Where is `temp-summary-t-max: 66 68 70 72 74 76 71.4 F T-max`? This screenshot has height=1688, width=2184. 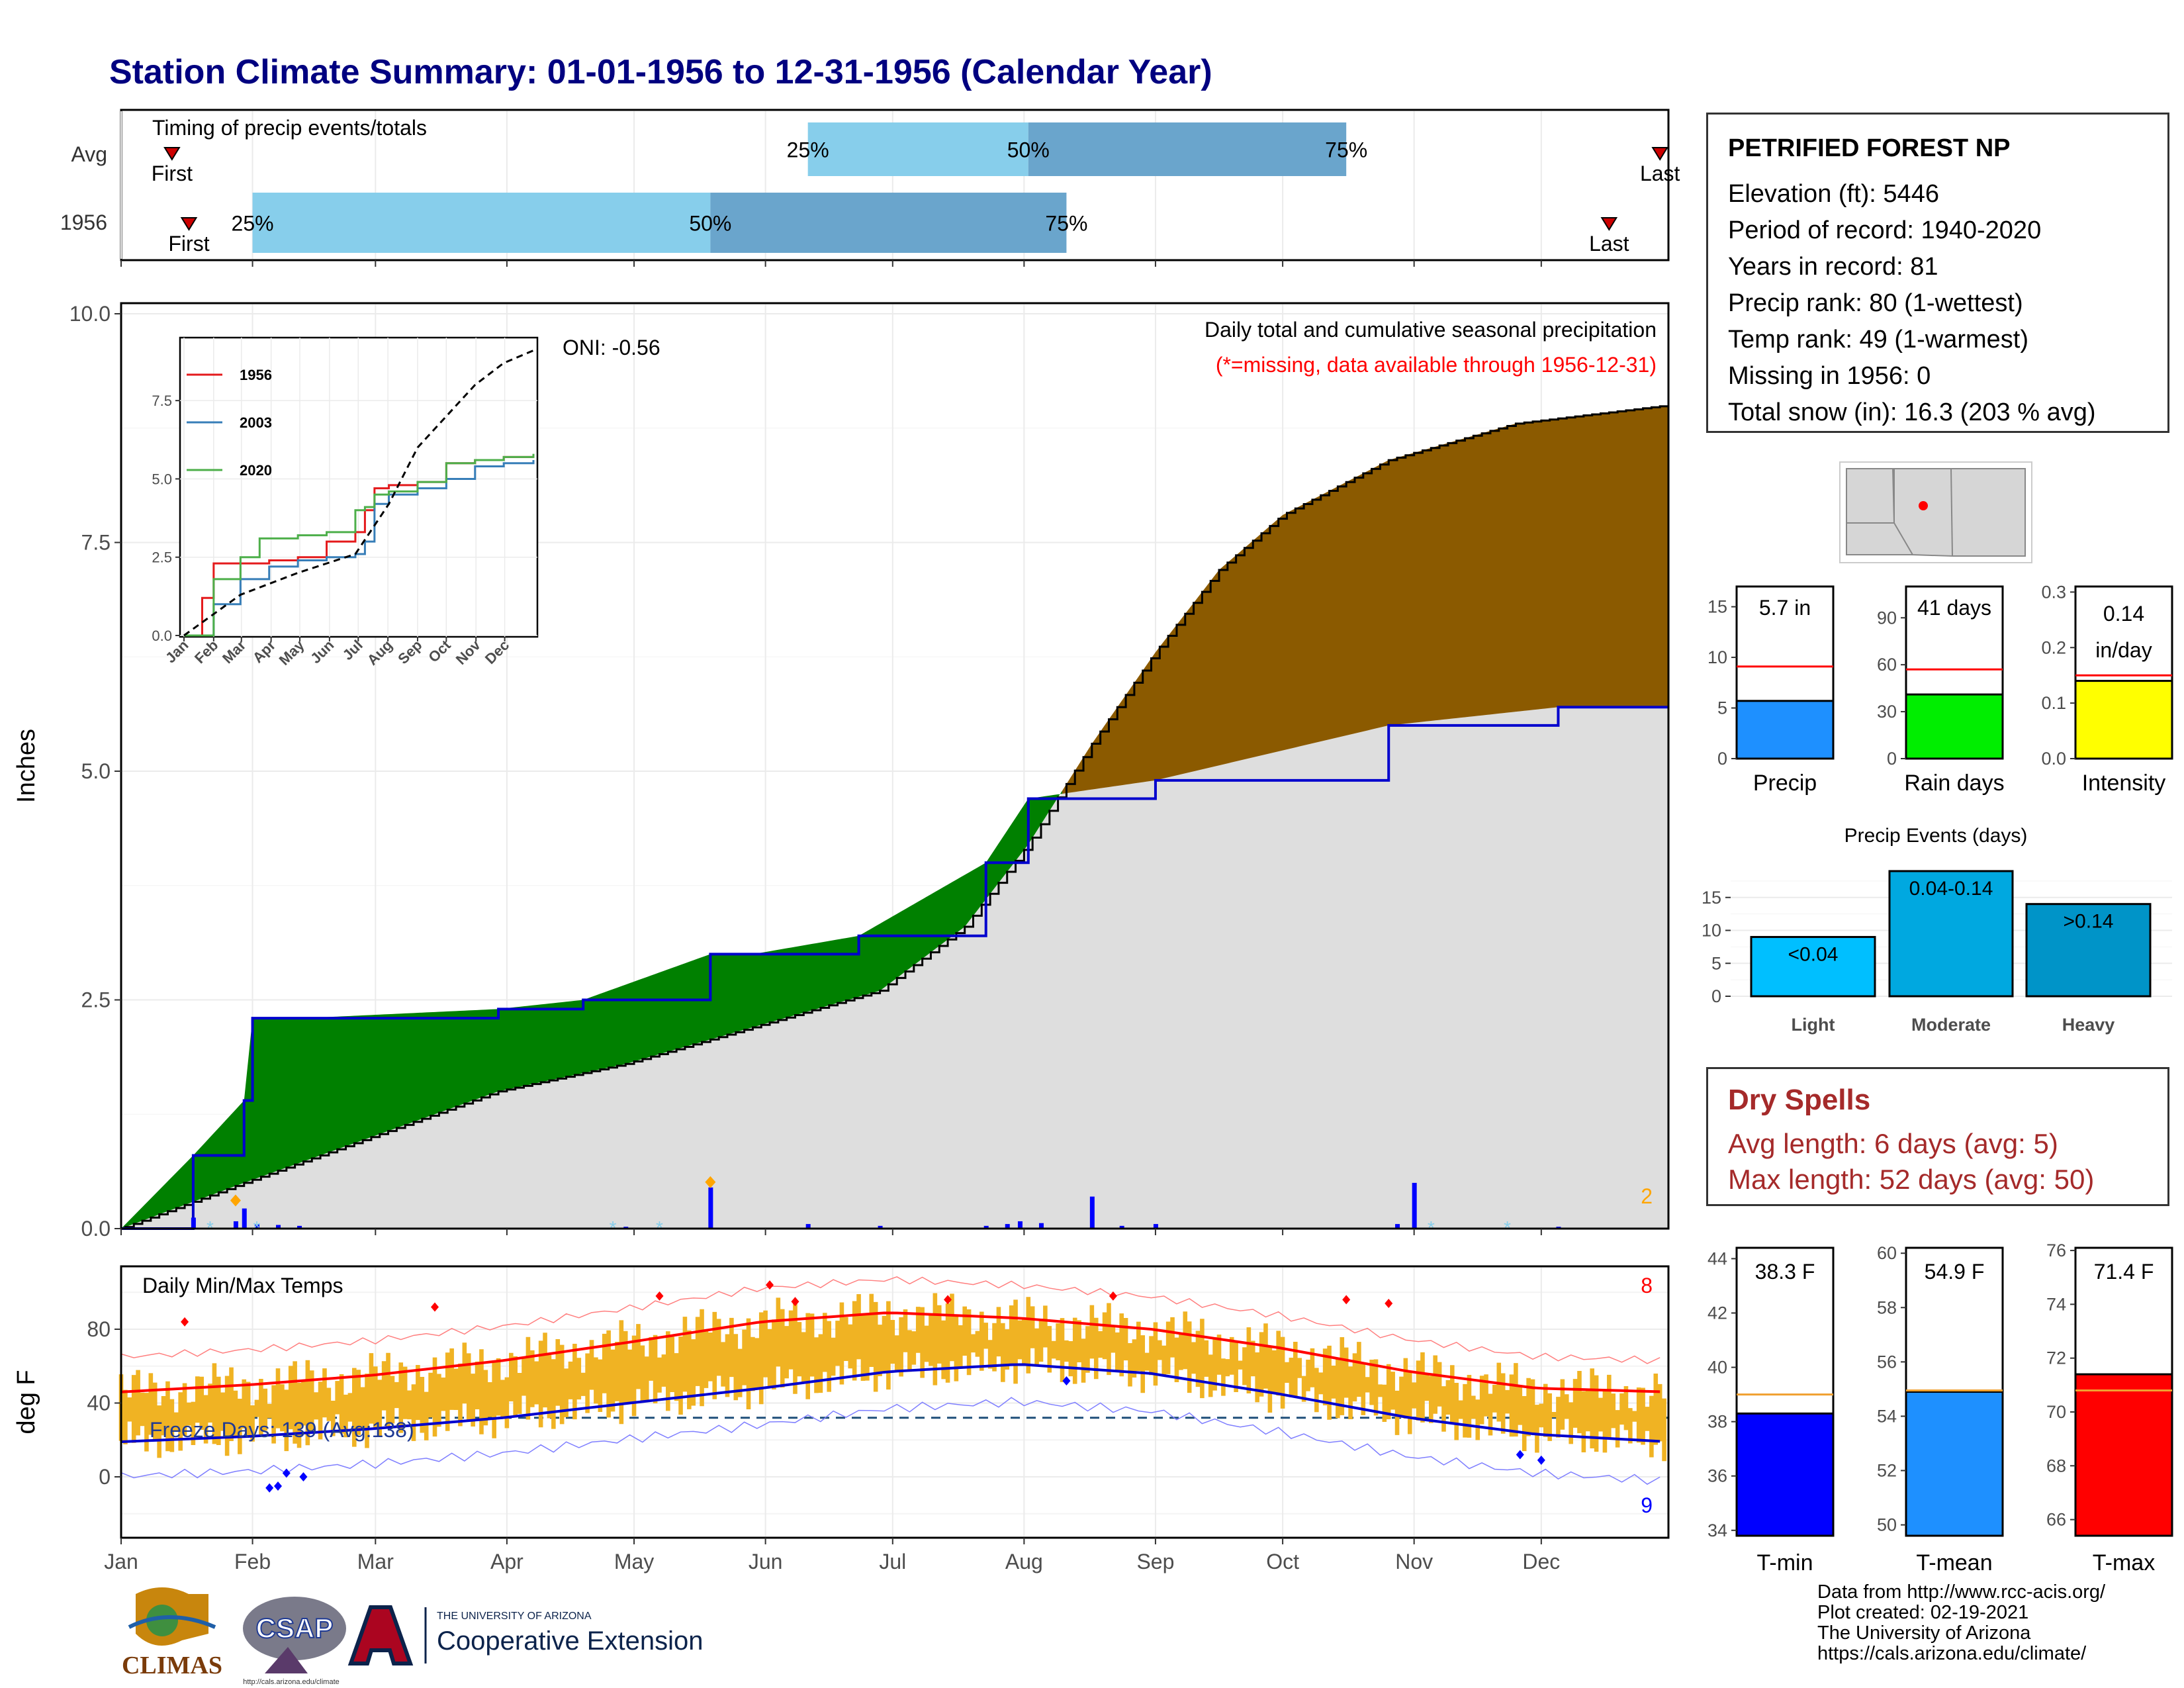
temp-summary-t-max: 66 68 70 72 74 76 71.4 F T-max is located at coordinates (2109, 1408).